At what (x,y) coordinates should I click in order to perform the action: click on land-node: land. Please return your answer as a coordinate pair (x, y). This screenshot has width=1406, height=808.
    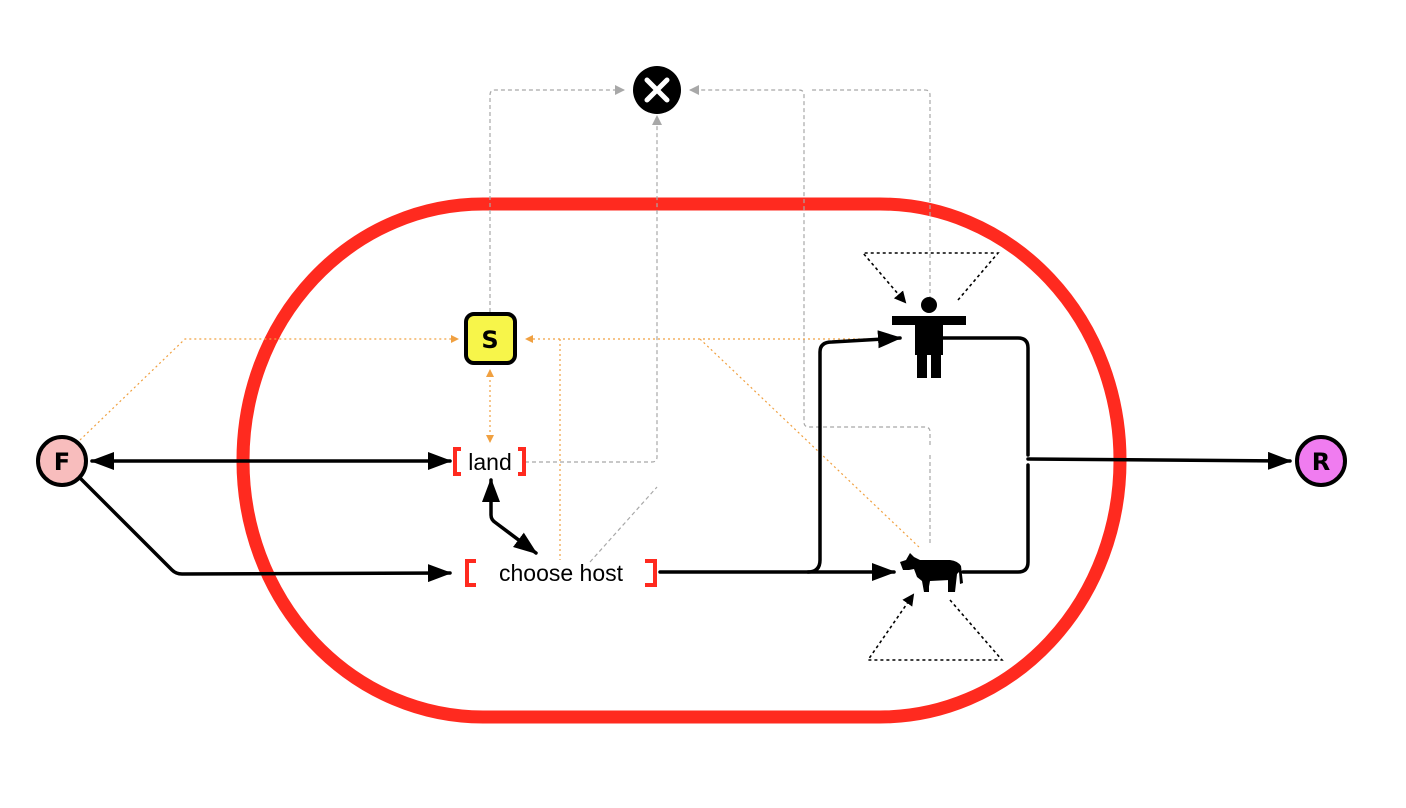
    Looking at the image, I should click on (489, 461).